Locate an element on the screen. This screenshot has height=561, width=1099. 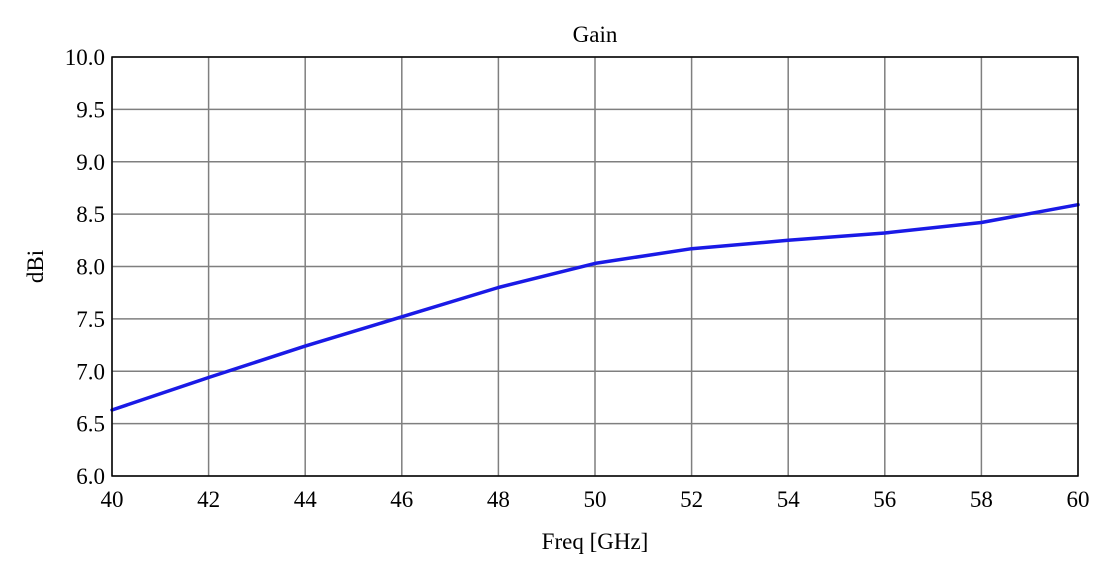
x-axis-label: Freq [GHz] is located at coordinates (595, 541).